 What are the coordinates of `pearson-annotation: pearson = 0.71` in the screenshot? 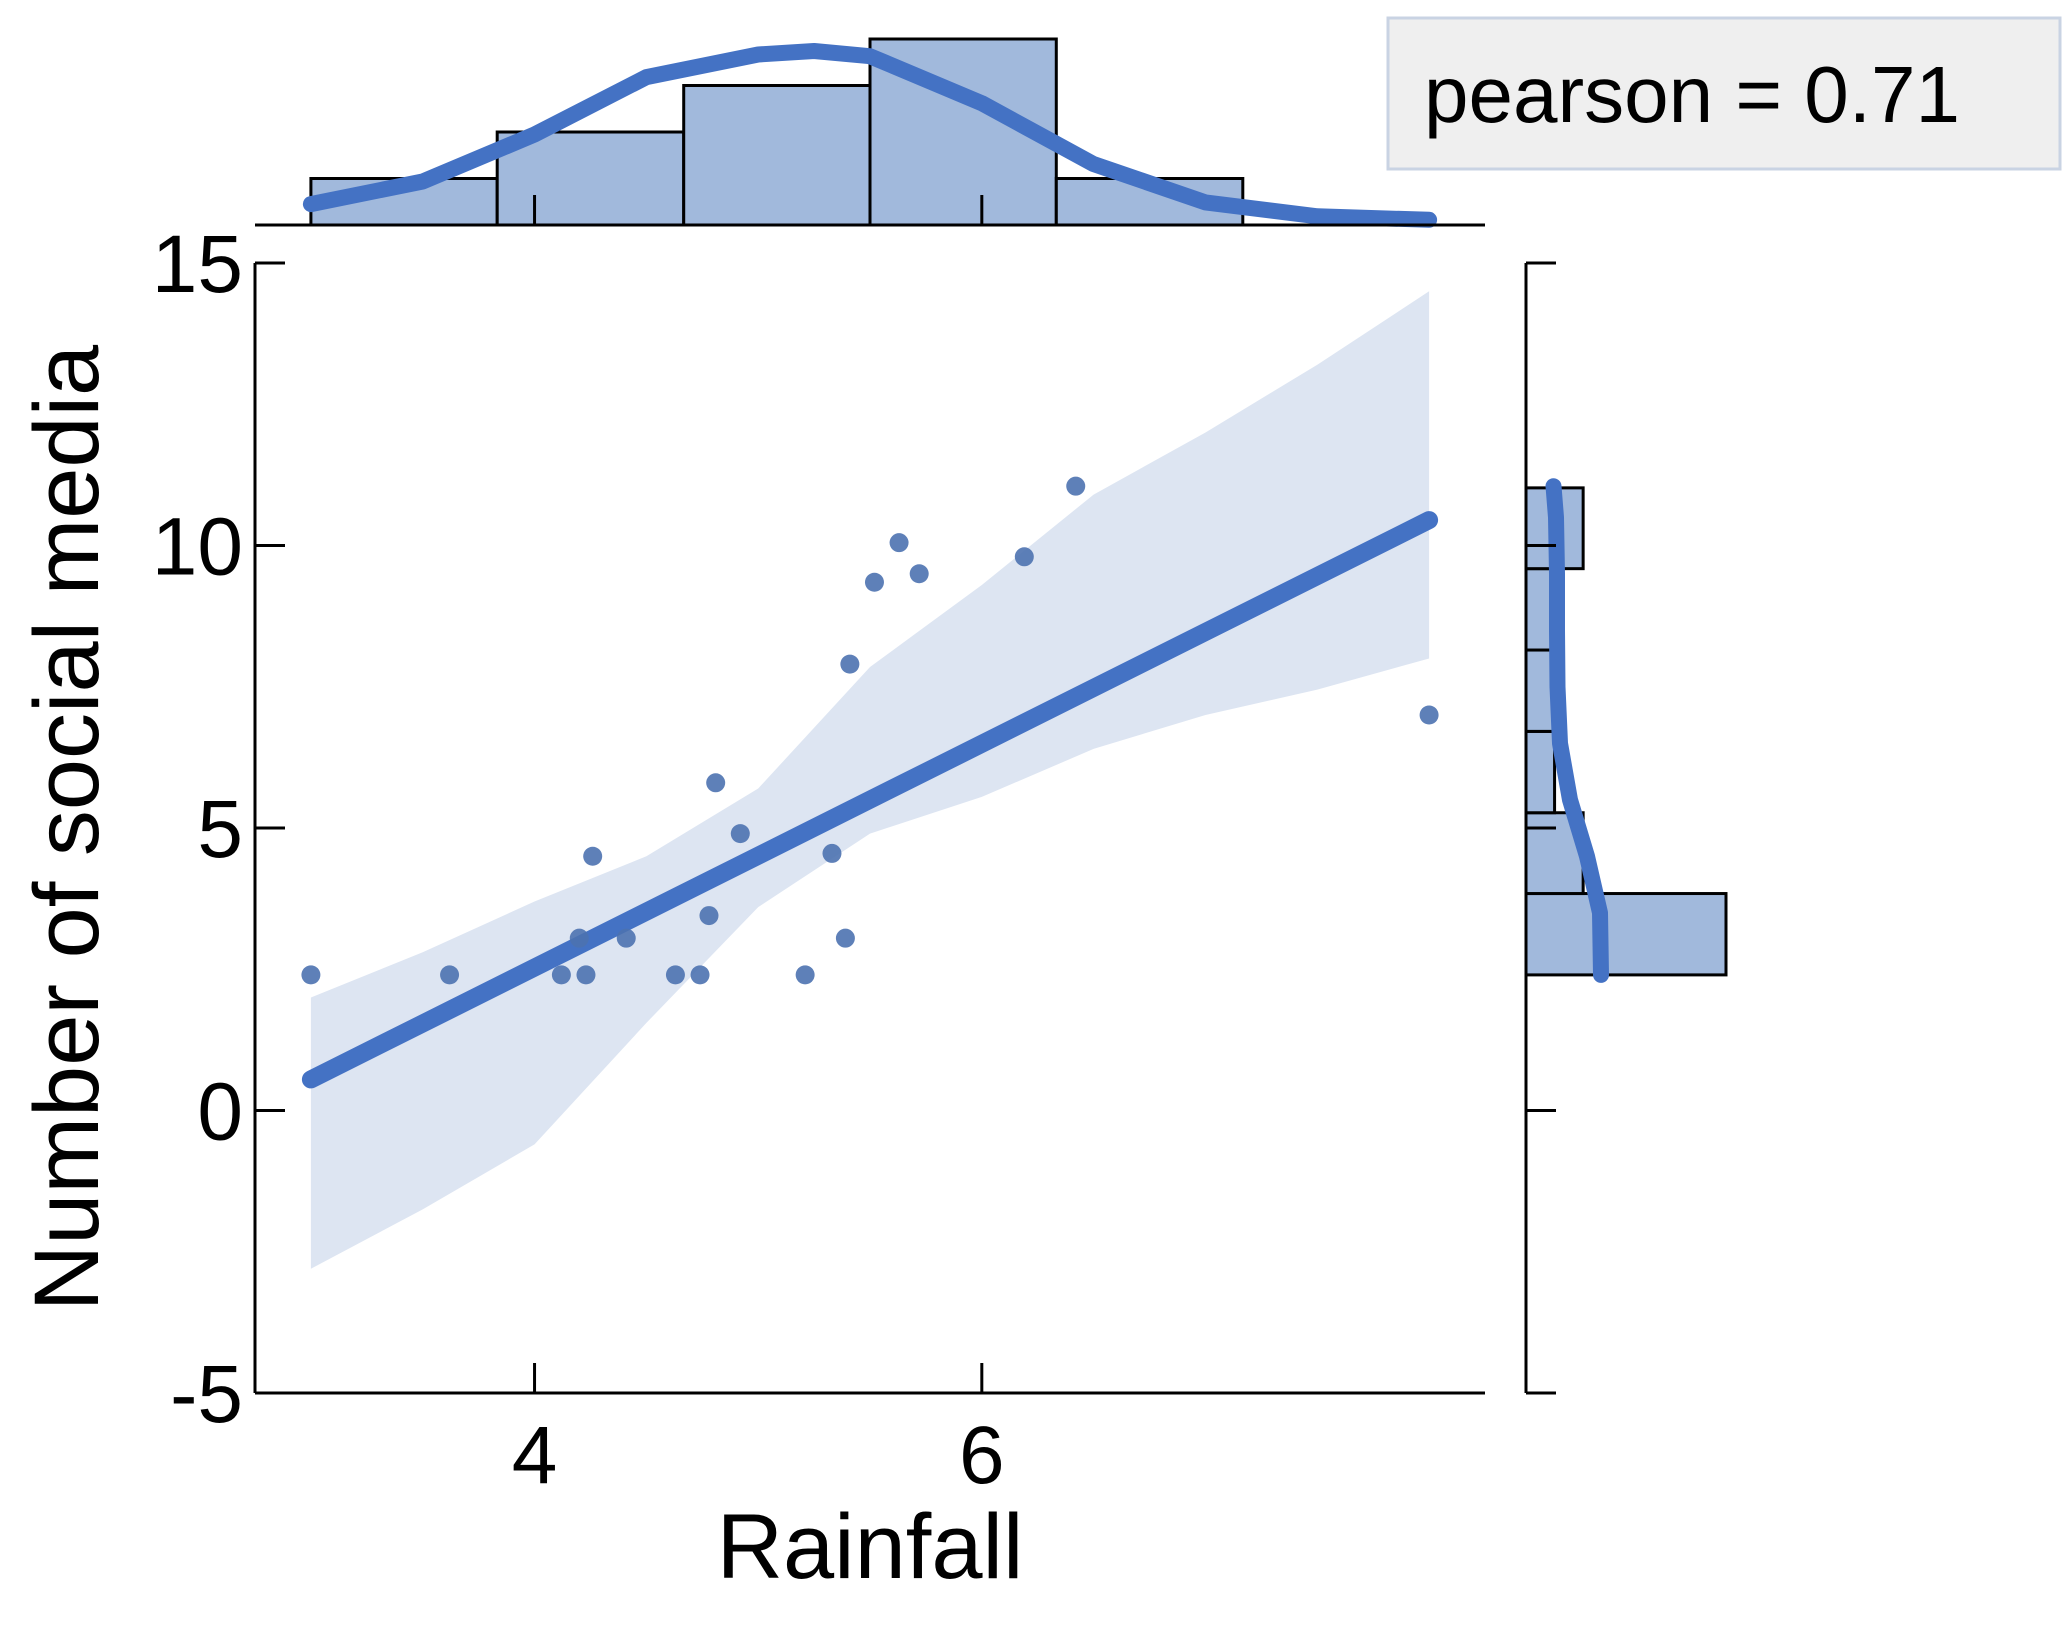 It's located at (1724, 93).